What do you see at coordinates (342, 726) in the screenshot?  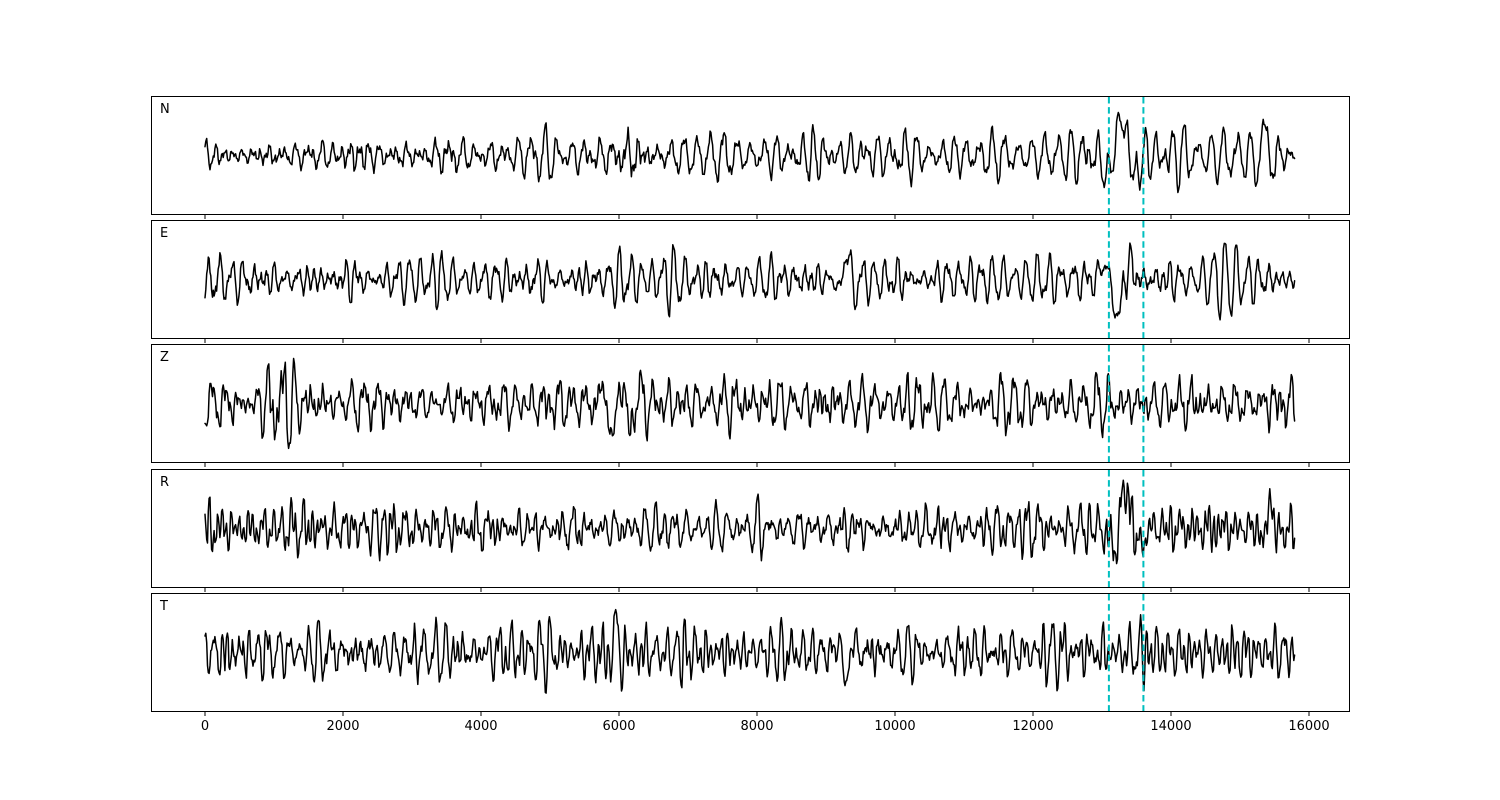 I see `x-tick-label: 2000` at bounding box center [342, 726].